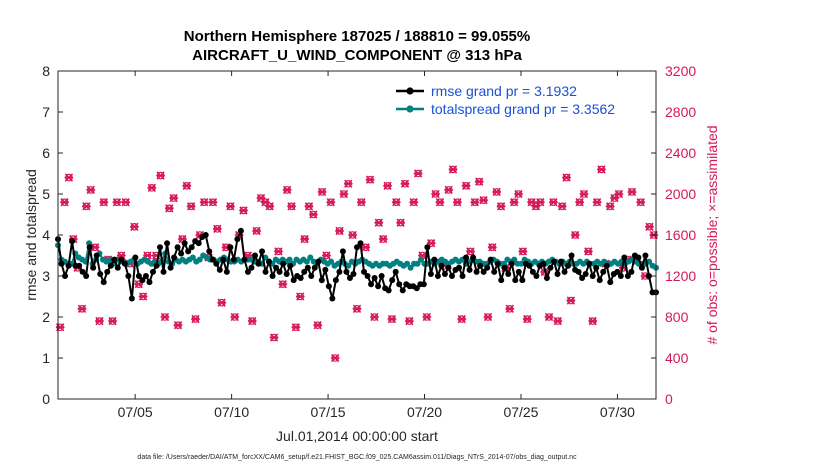 This screenshot has width=830, height=475. I want to click on y-axis-label-left: rmse and totalspread, so click(31, 235).